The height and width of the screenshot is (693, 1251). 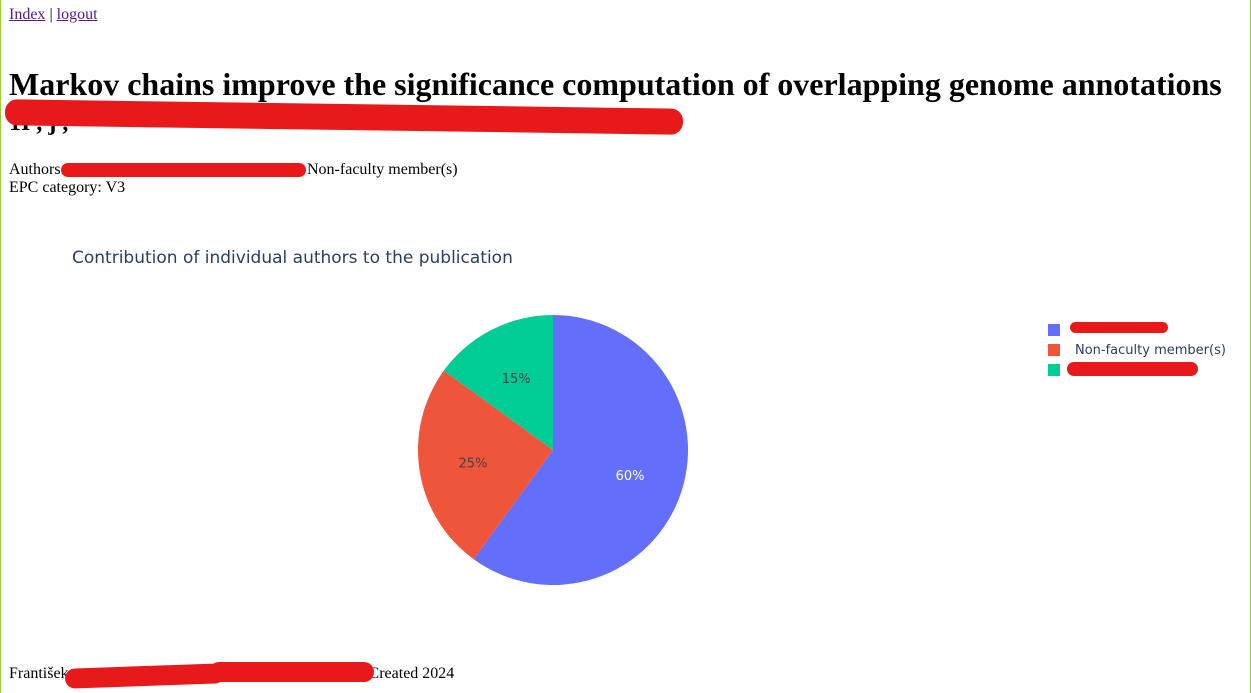 What do you see at coordinates (411, 673) in the screenshot?
I see `footer-created: Created 2024` at bounding box center [411, 673].